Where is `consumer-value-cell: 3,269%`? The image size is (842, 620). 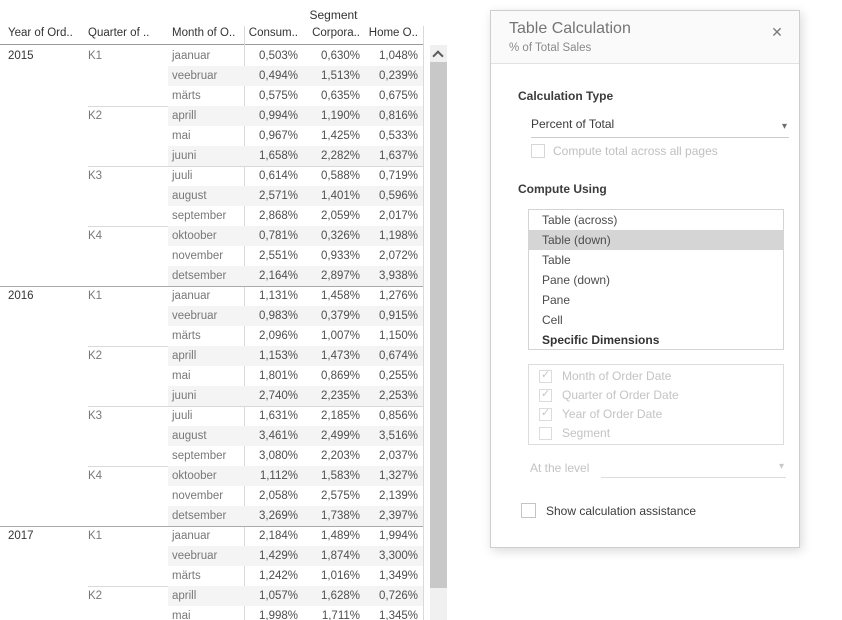
consumer-value-cell: 3,269% is located at coordinates (278, 516).